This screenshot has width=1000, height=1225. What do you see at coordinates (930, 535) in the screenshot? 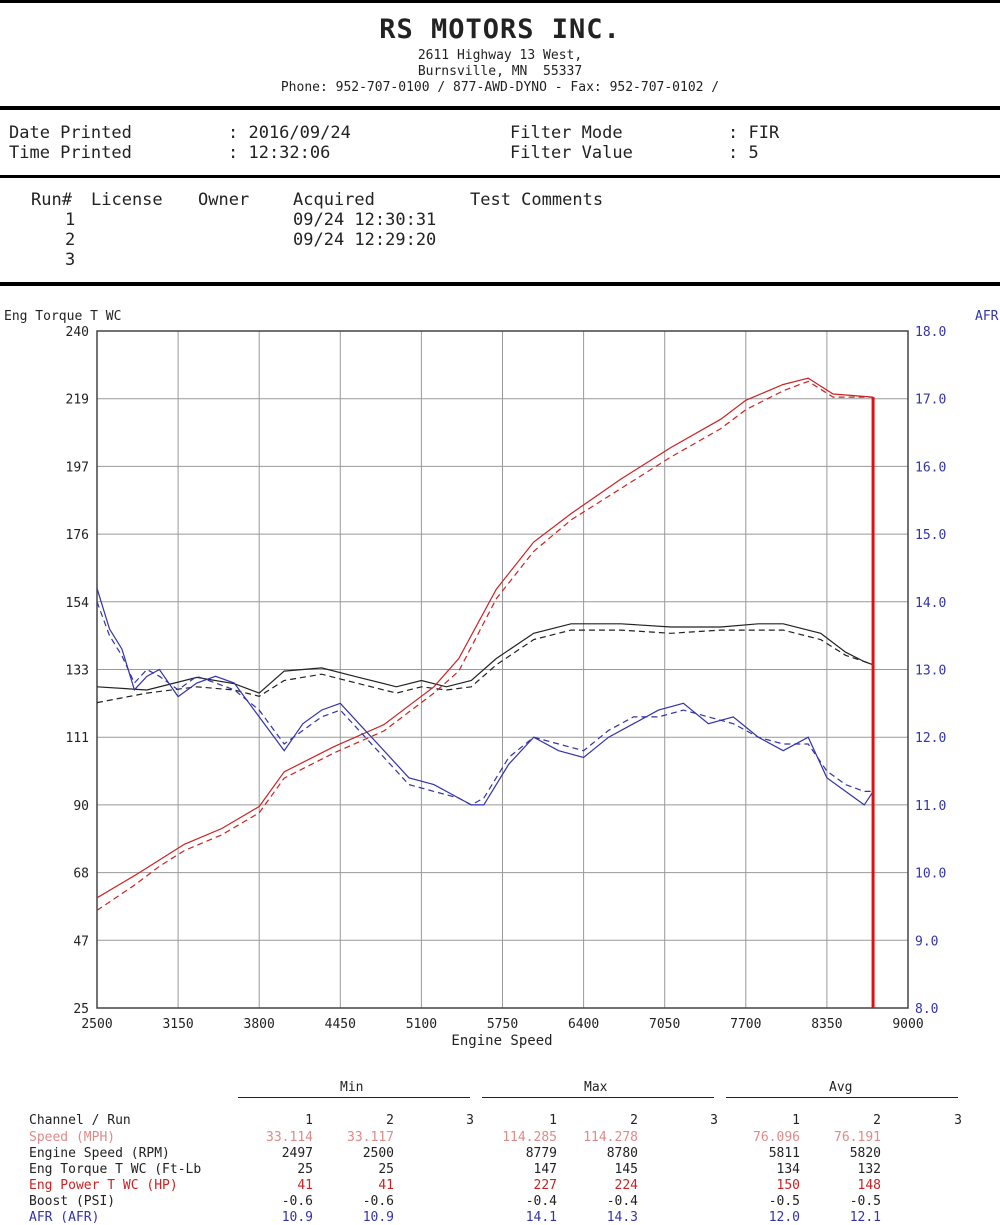
I see `y-right-tick-label: 15.0` at bounding box center [930, 535].